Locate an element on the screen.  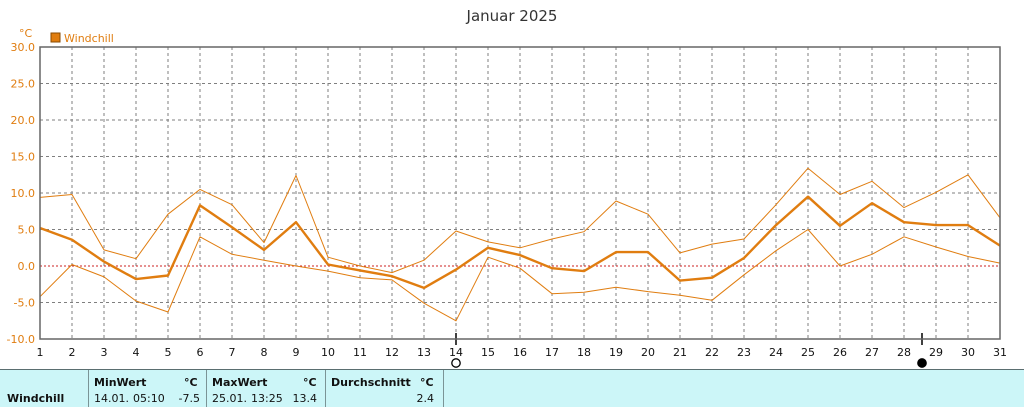
legend-label: Windchill is located at coordinates (89, 38).